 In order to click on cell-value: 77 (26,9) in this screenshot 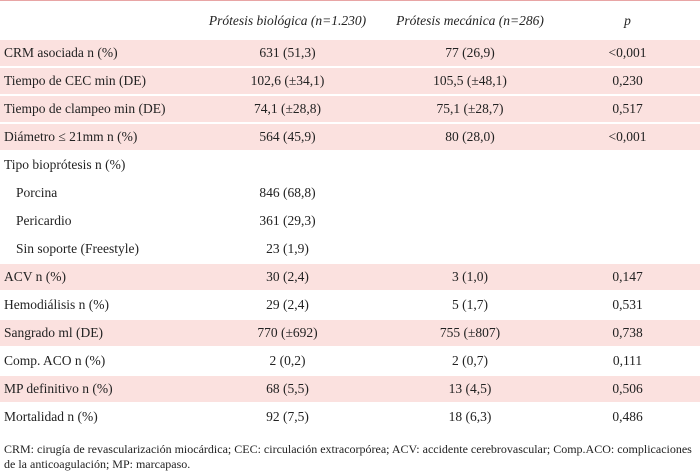, I will do `click(470, 54)`.